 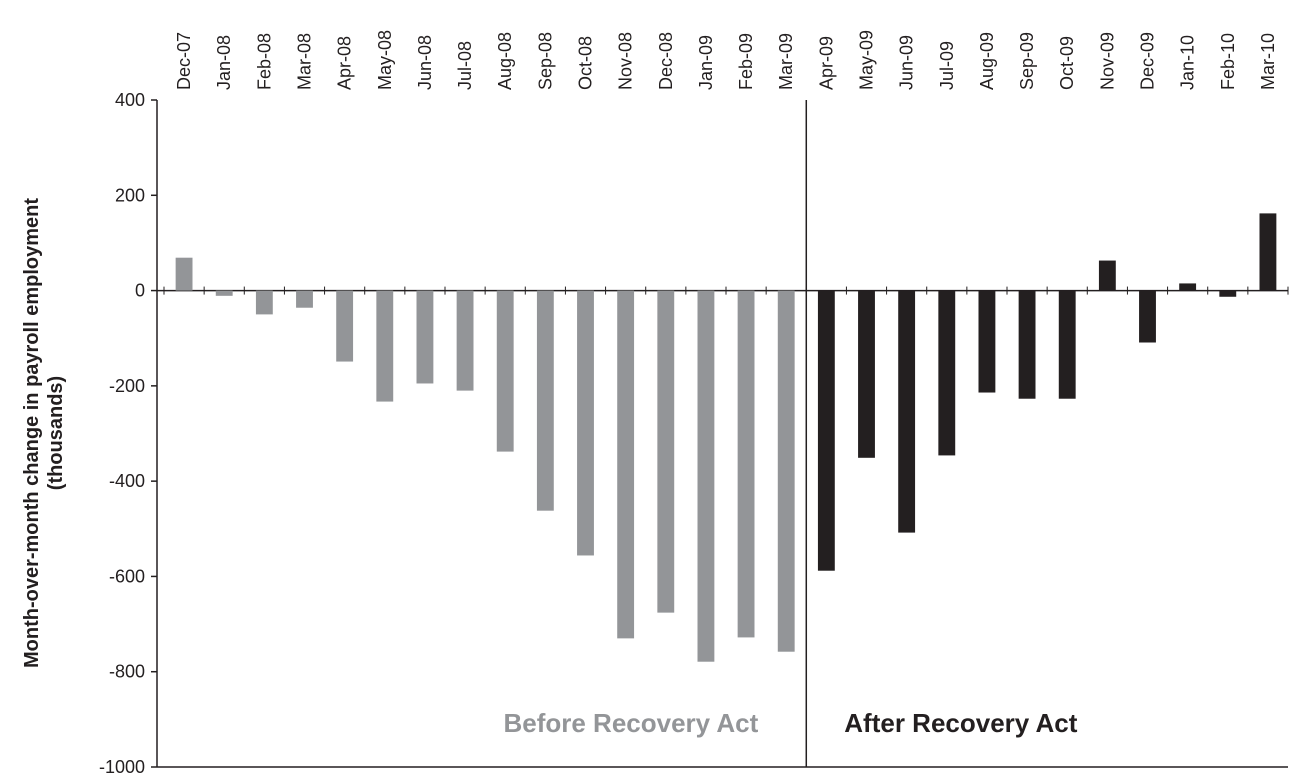 I want to click on annotation: After Recovery Act, so click(x=960, y=723).